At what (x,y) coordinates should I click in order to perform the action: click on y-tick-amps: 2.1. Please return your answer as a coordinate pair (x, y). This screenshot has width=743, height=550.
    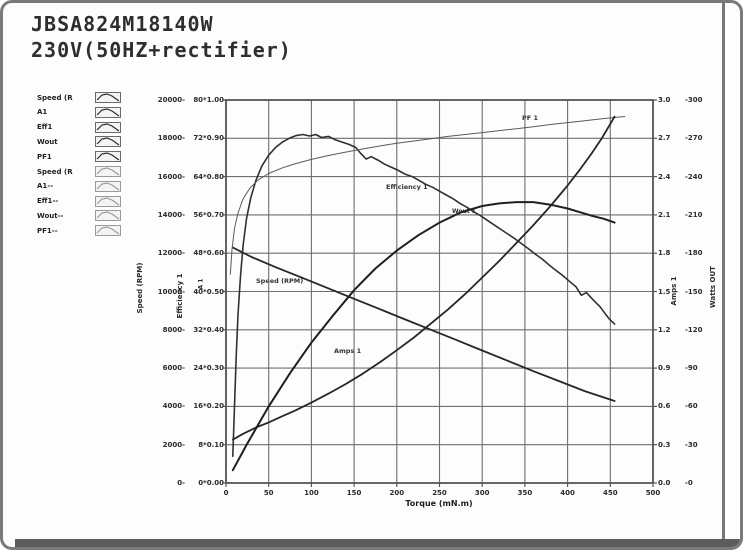
    Looking at the image, I should click on (664, 214).